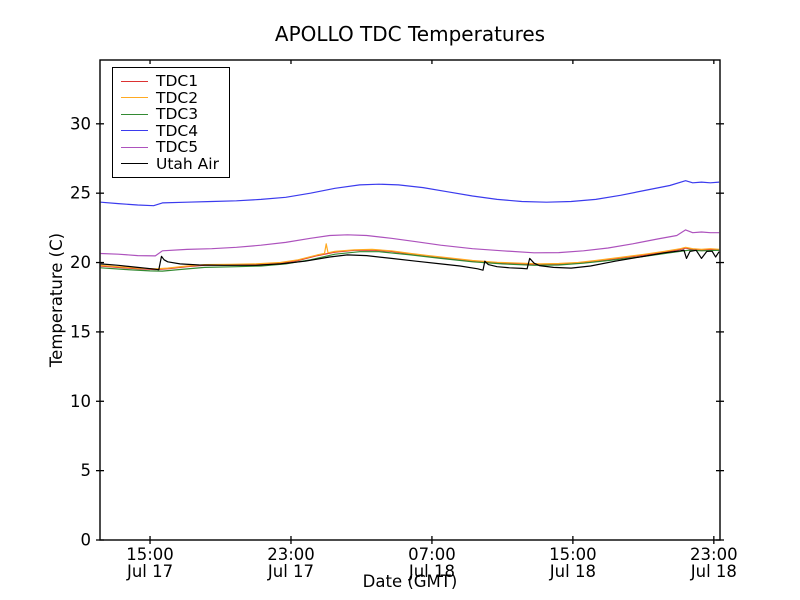 The width and height of the screenshot is (800, 600). What do you see at coordinates (80, 123) in the screenshot?
I see `y-tick-label: 30` at bounding box center [80, 123].